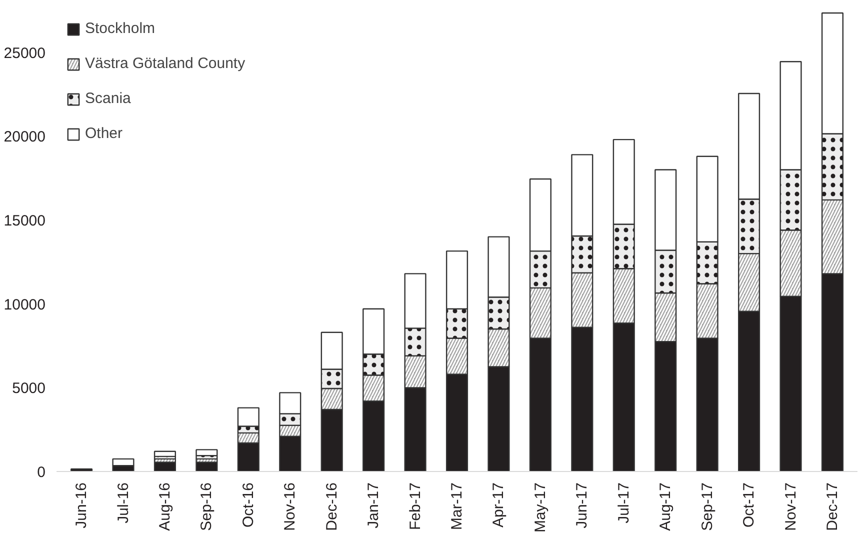 Image resolution: width=867 pixels, height=535 pixels. What do you see at coordinates (749, 505) in the screenshot?
I see `x-tick-label: Oct-17` at bounding box center [749, 505].